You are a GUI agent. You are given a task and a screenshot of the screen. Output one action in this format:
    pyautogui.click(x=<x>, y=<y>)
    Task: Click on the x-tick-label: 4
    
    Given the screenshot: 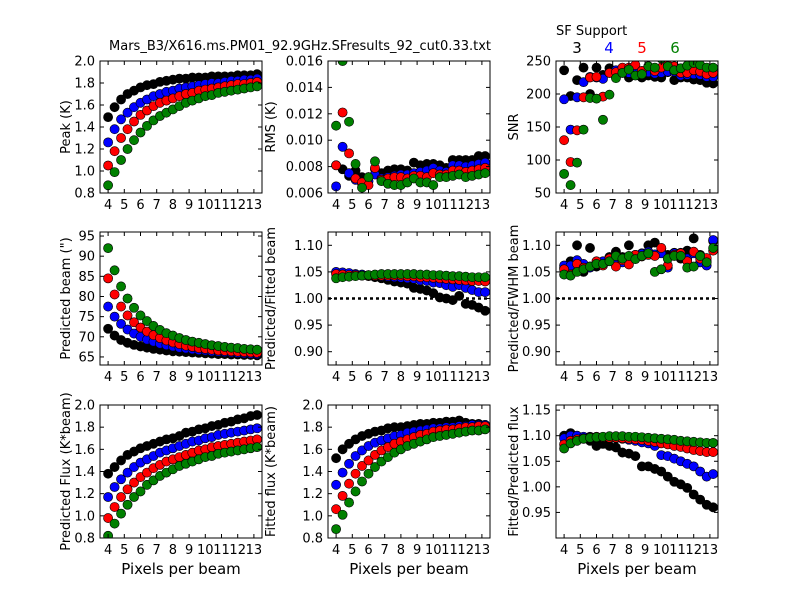 What is the action you would take?
    pyautogui.click(x=564, y=205)
    